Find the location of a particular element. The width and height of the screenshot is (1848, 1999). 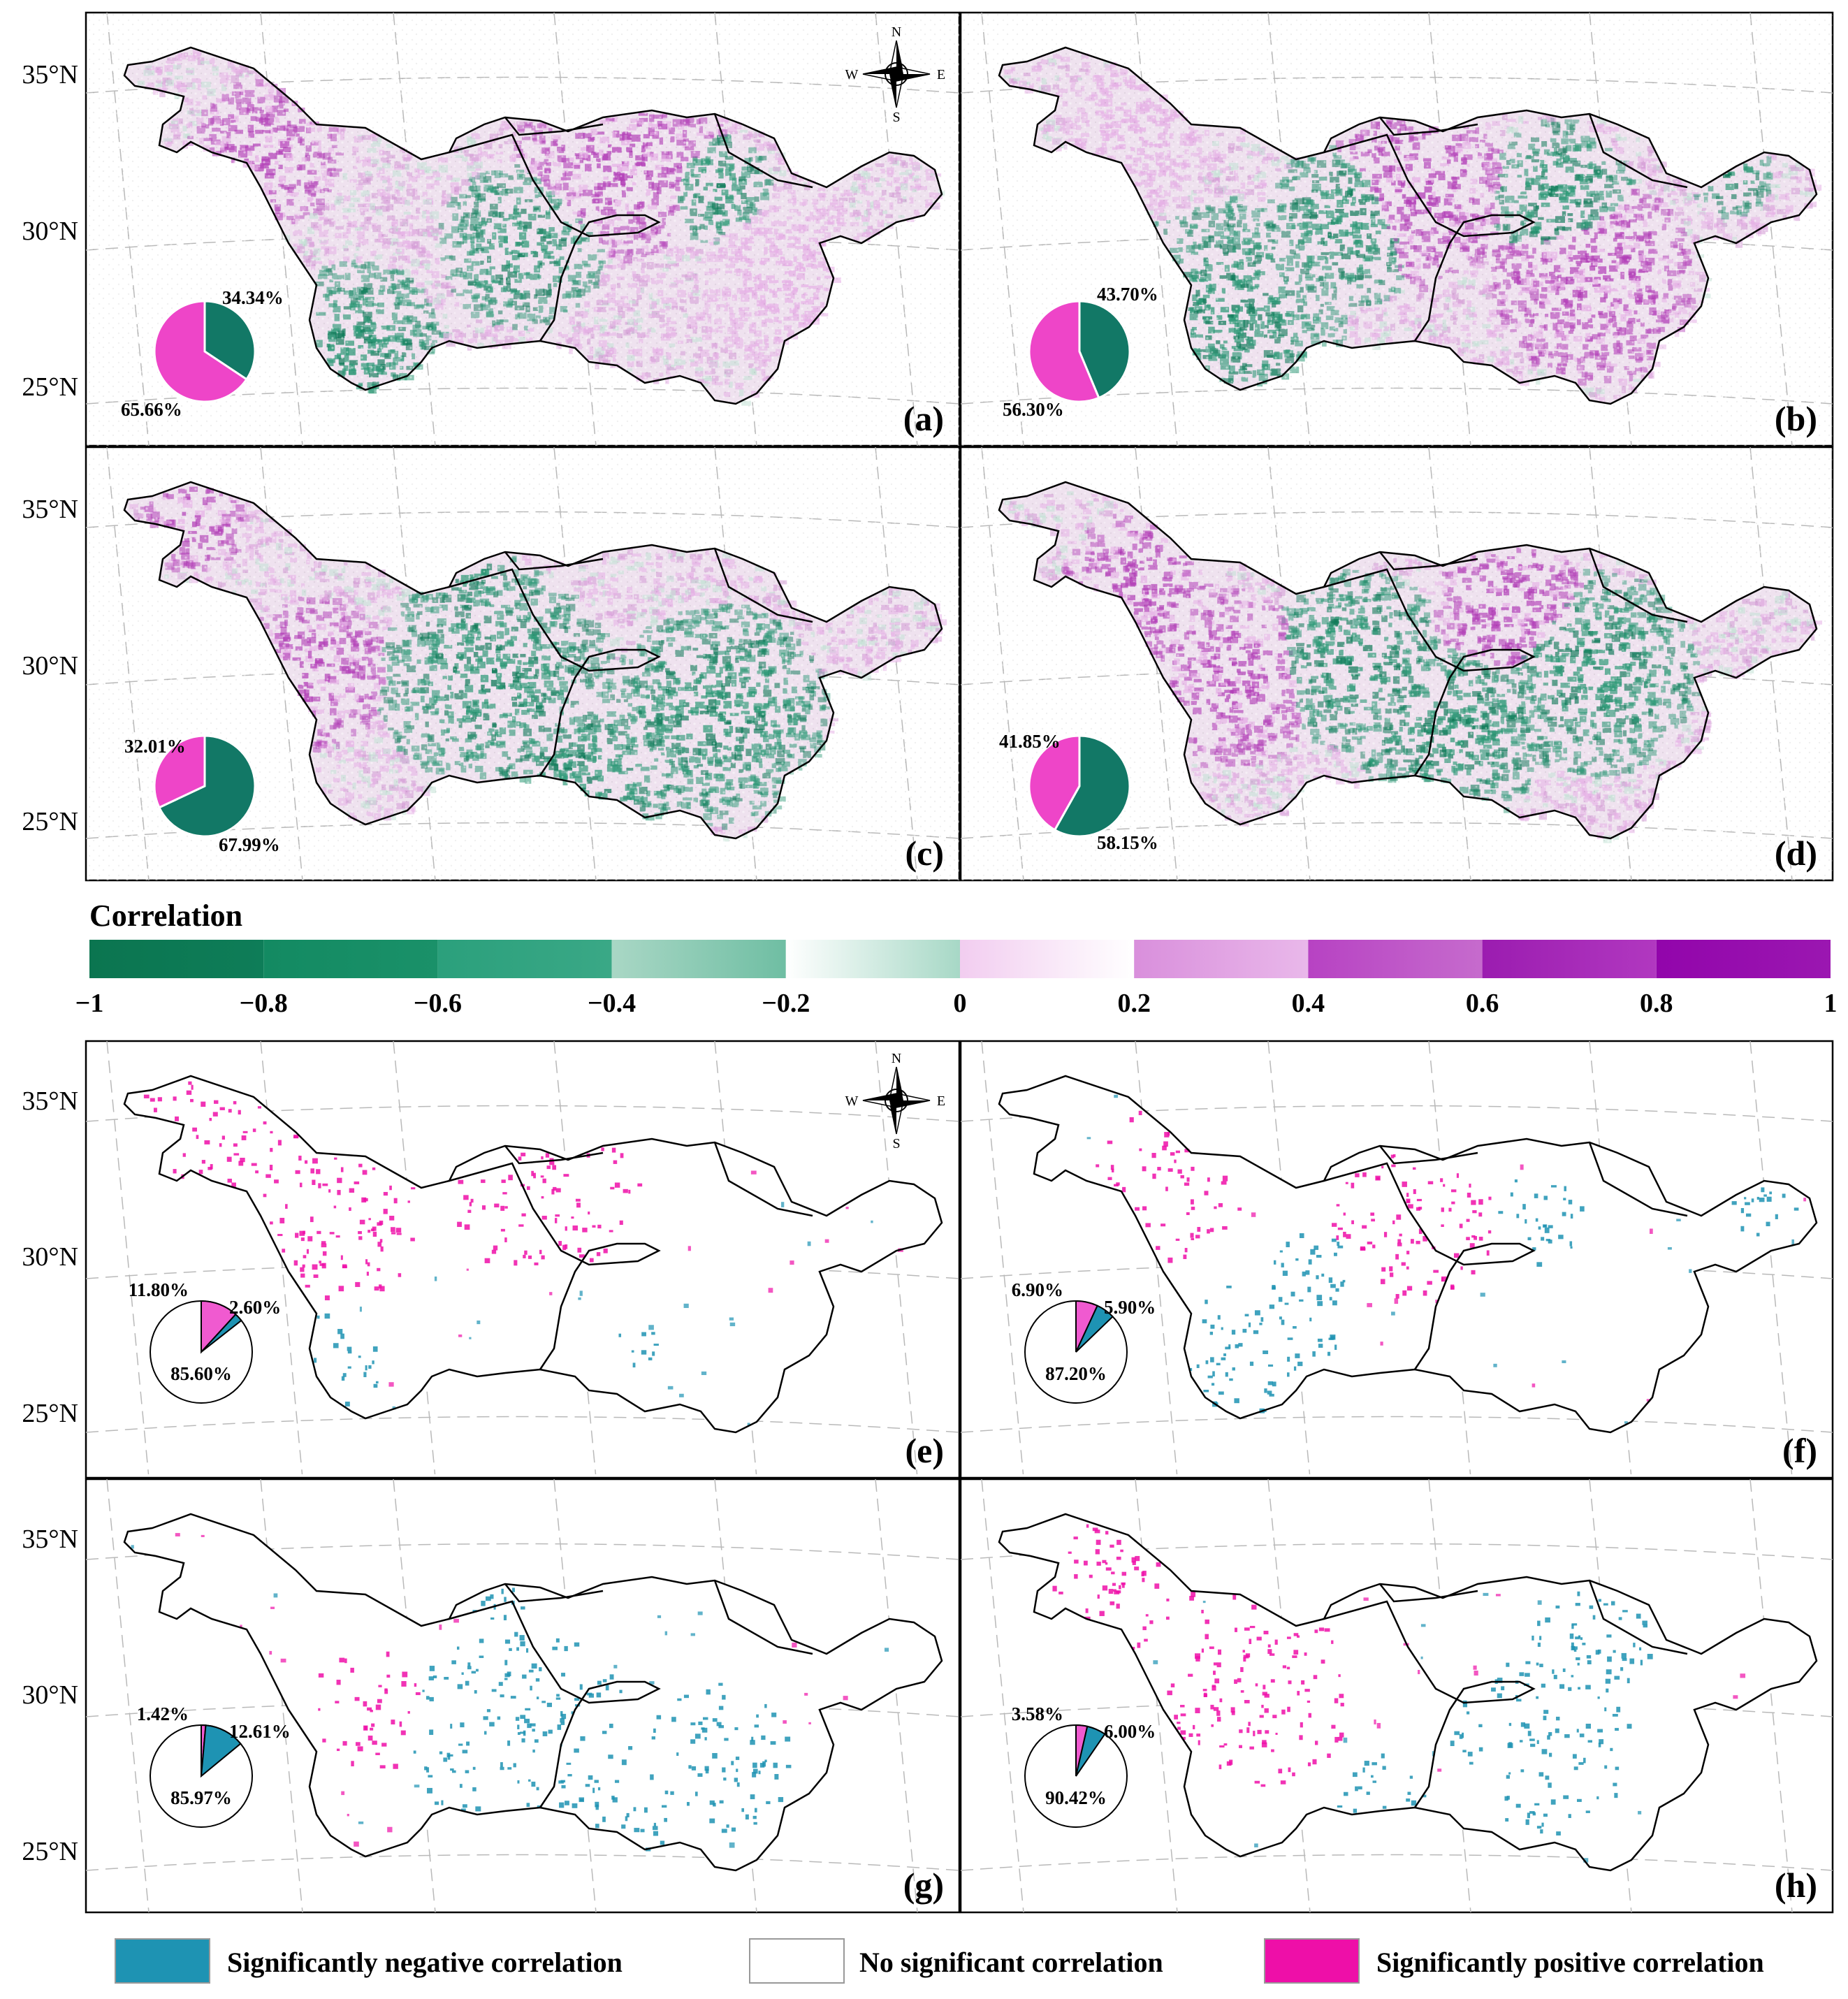

pie-percent-label: 11.80% is located at coordinates (159, 1289).